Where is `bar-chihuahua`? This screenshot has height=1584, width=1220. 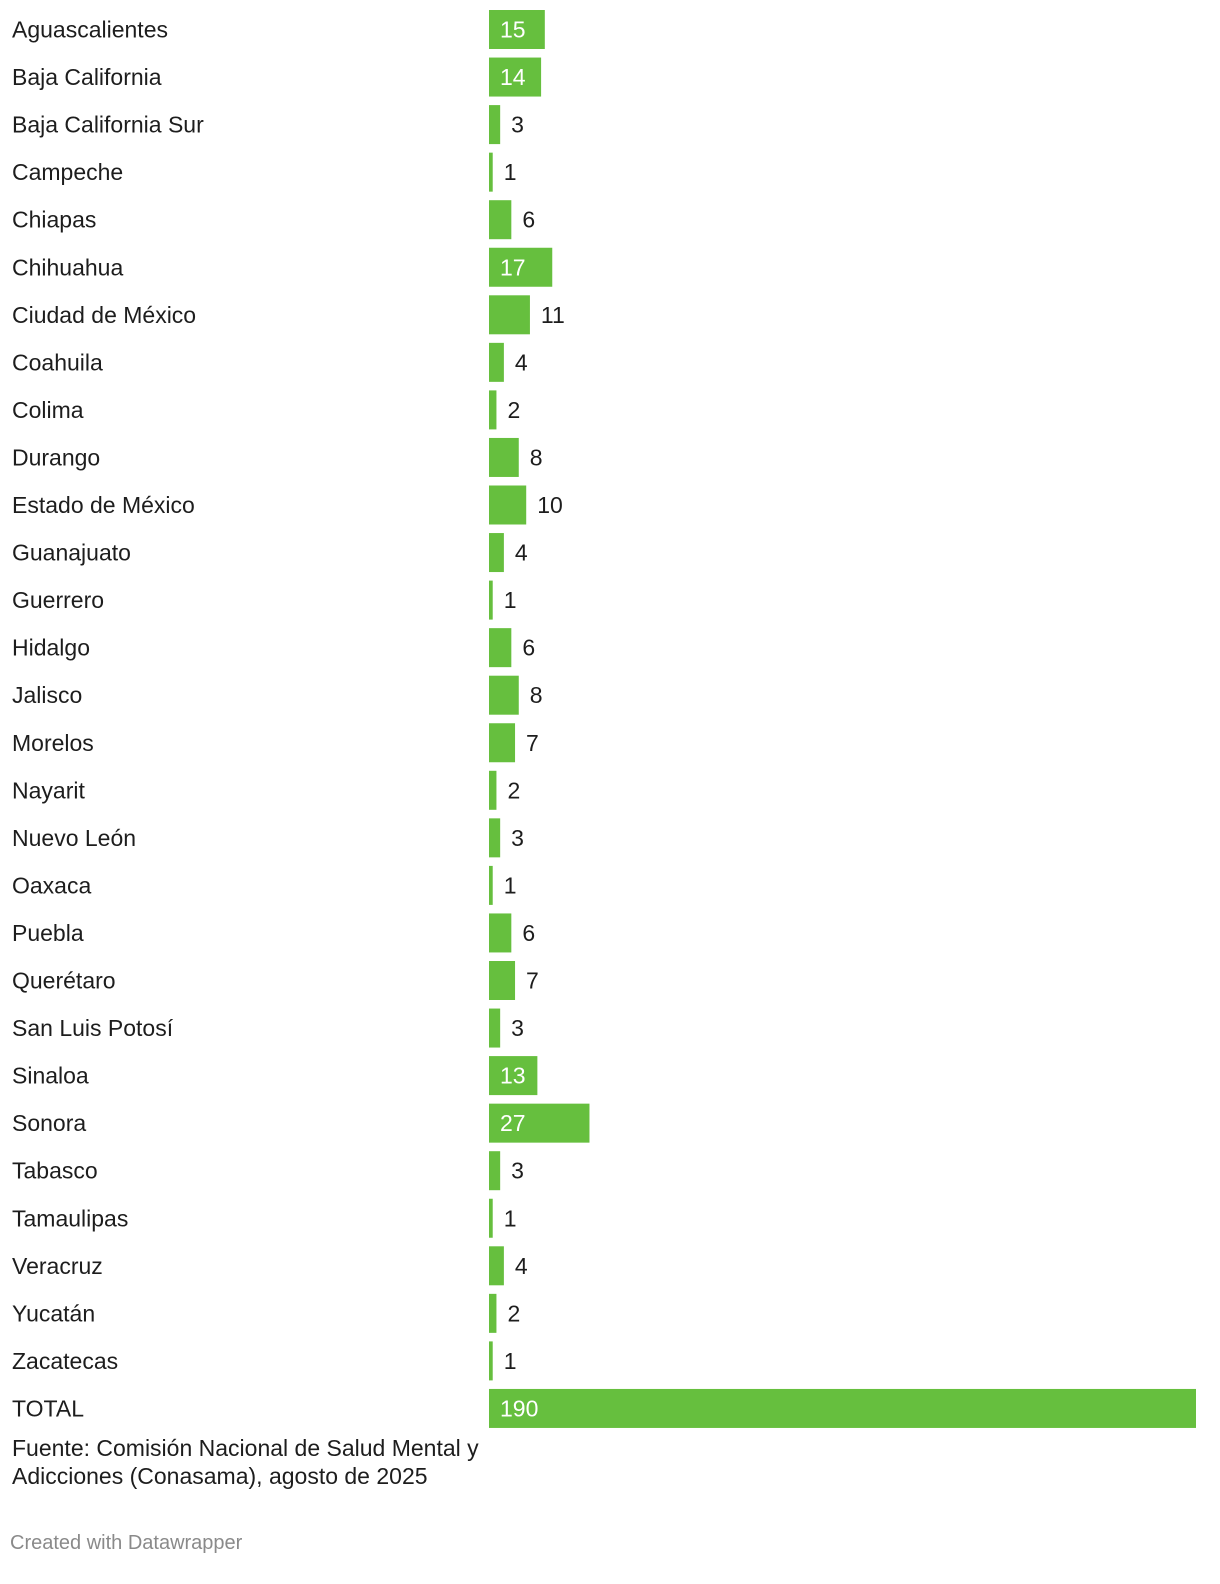
bar-chihuahua is located at coordinates (521, 267).